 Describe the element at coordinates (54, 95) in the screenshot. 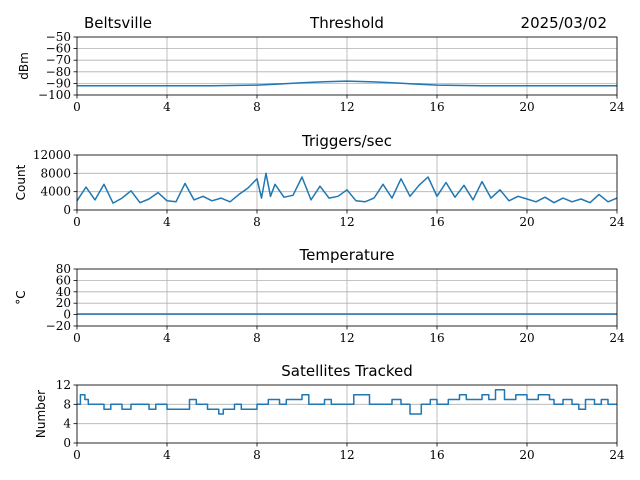

I see `y-tick-label: −100` at that location.